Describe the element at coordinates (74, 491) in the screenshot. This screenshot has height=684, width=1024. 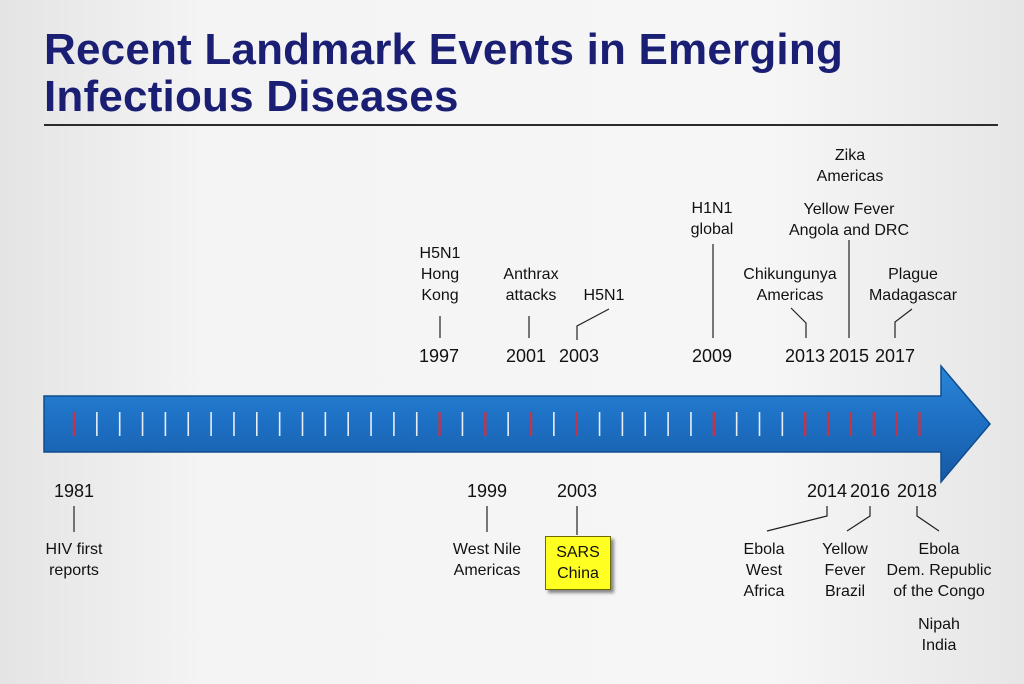
I see `below-year-1981: 1981` at that location.